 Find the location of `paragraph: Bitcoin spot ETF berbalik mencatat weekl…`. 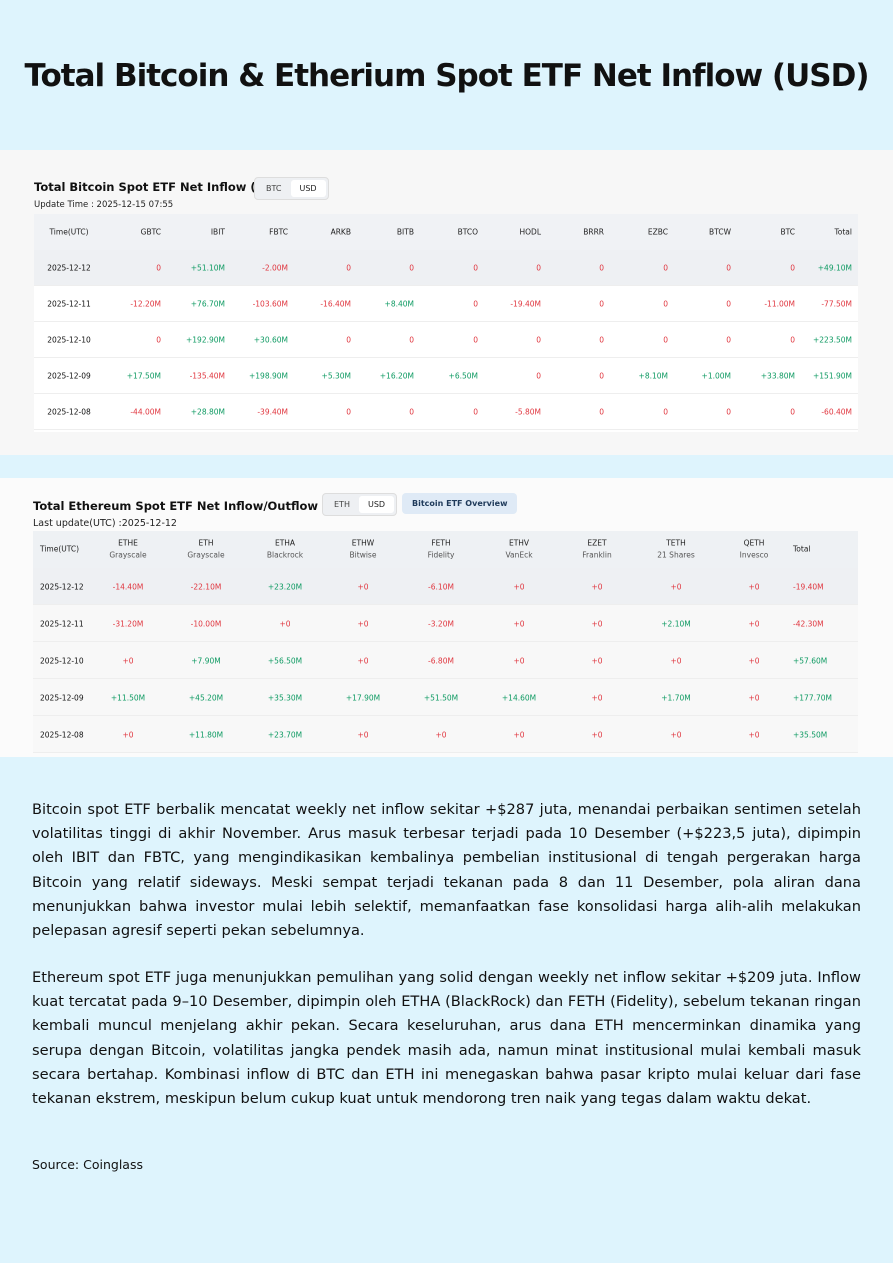

paragraph: Bitcoin spot ETF berbalik mencatat weekl… is located at coordinates (446, 870).